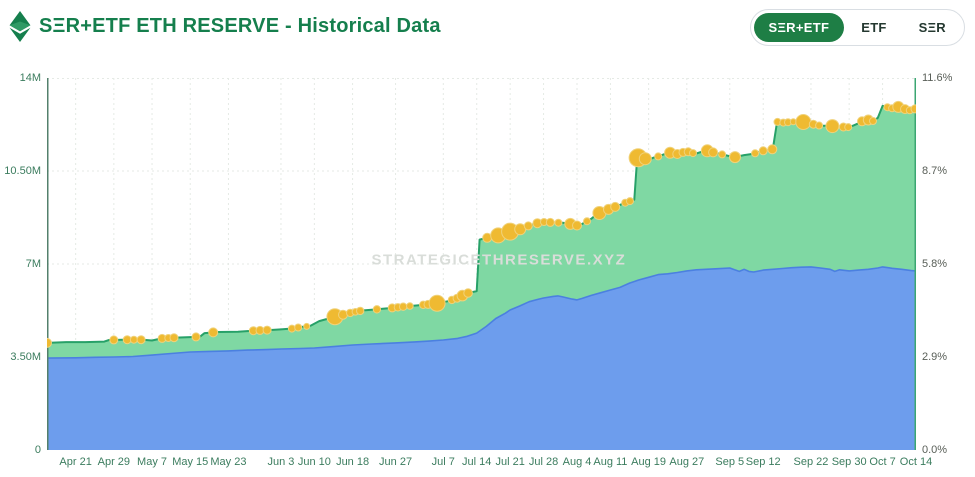 This screenshot has width=975, height=477. Describe the element at coordinates (396, 462) in the screenshot. I see `x-tick-label: Jun 27` at that location.